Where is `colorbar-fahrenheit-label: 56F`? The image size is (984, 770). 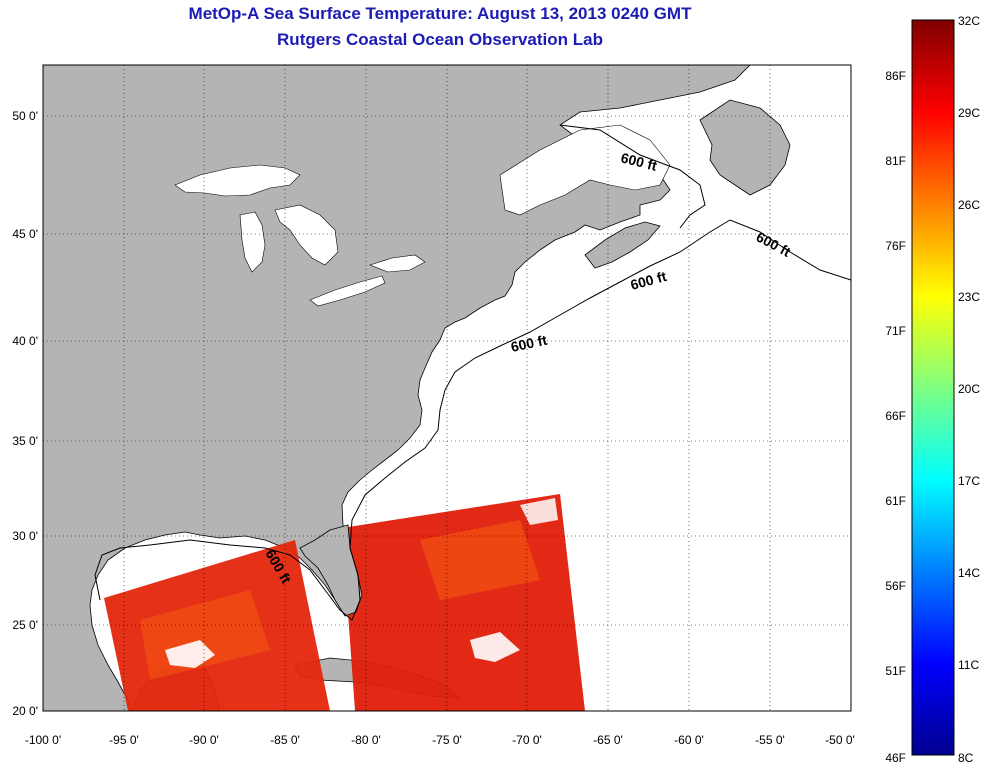 colorbar-fahrenheit-label: 56F is located at coordinates (895, 586).